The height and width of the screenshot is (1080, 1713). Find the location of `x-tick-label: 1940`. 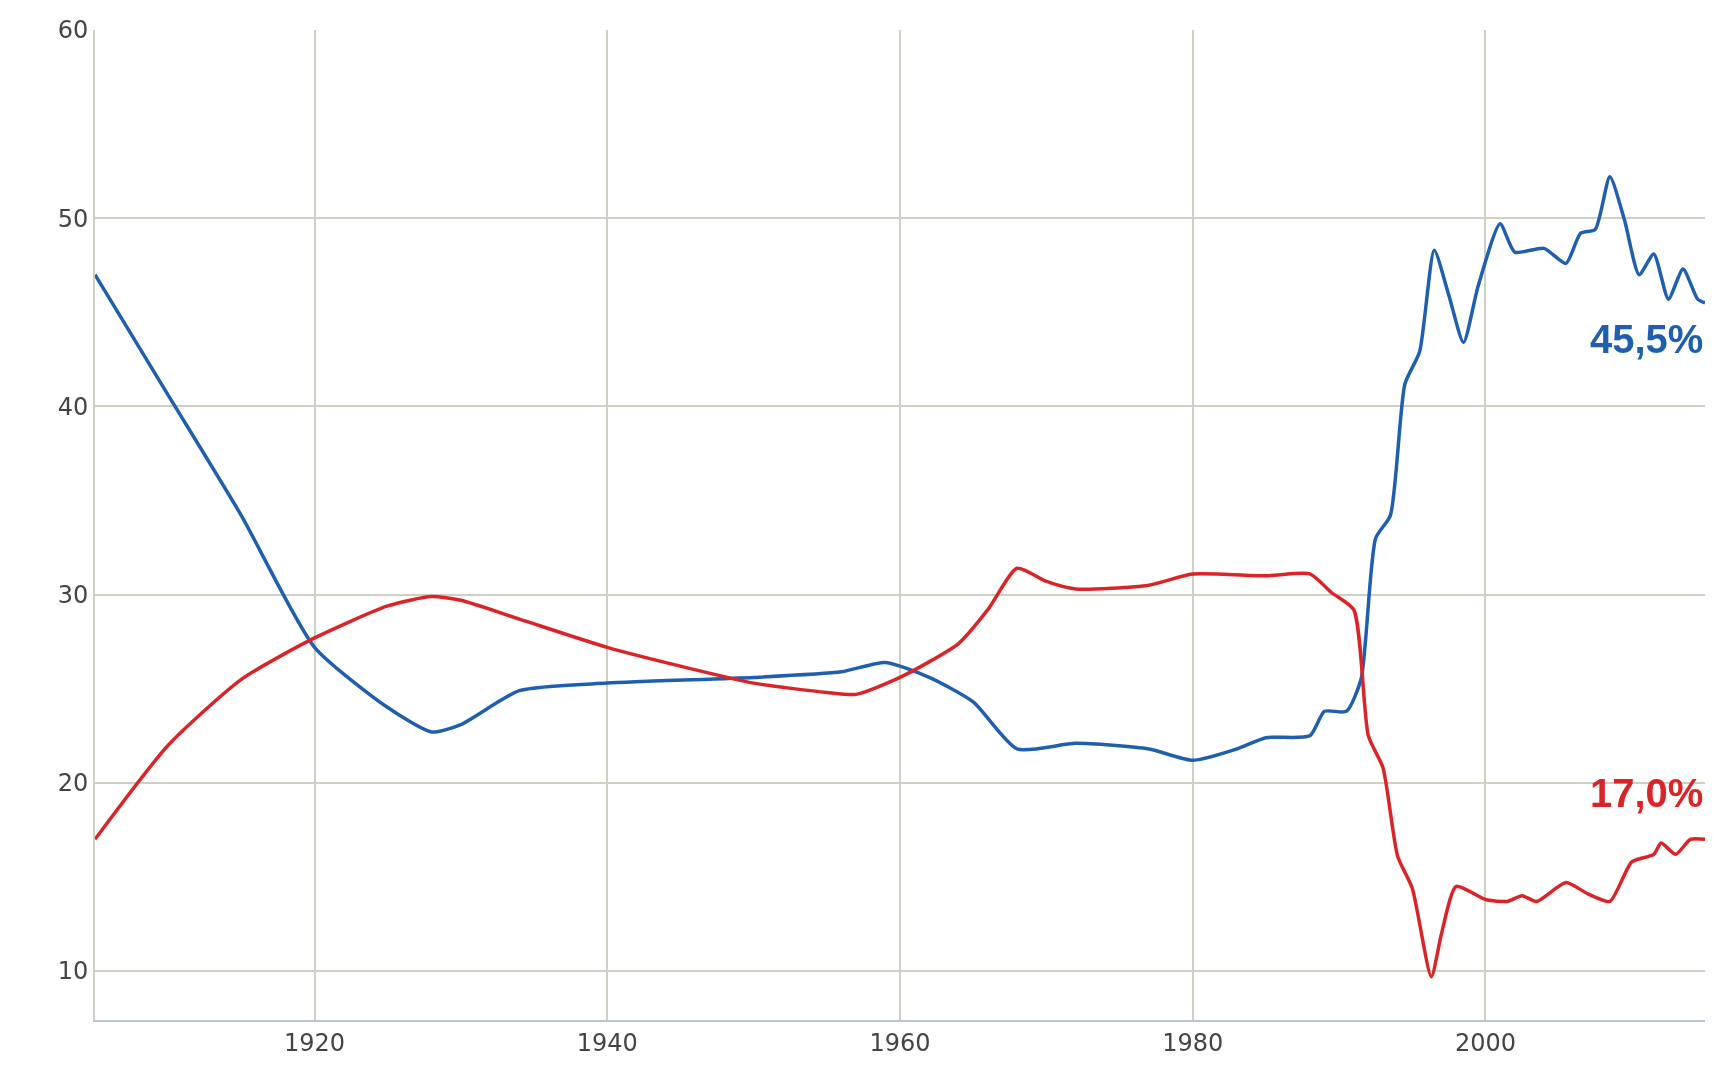

x-tick-label: 1940 is located at coordinates (607, 1042).